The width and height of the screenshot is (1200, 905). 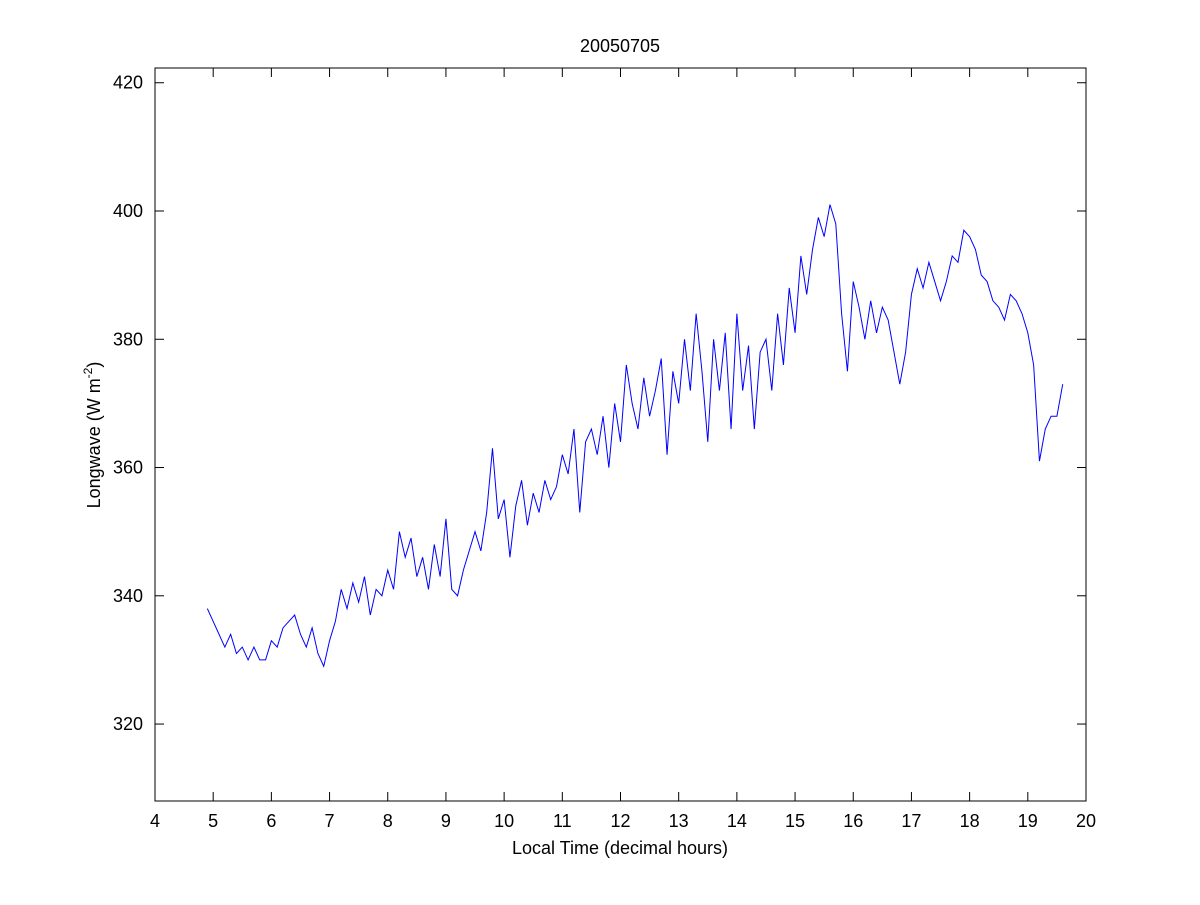 I want to click on x-tick-label: 4, so click(x=155, y=821).